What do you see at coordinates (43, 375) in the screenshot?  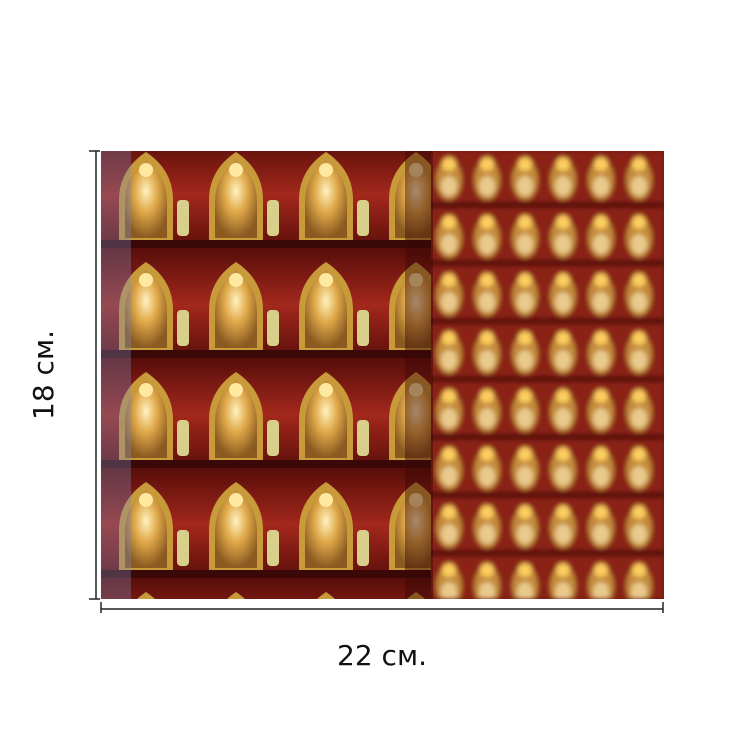 I see `height-label: 18 см.` at bounding box center [43, 375].